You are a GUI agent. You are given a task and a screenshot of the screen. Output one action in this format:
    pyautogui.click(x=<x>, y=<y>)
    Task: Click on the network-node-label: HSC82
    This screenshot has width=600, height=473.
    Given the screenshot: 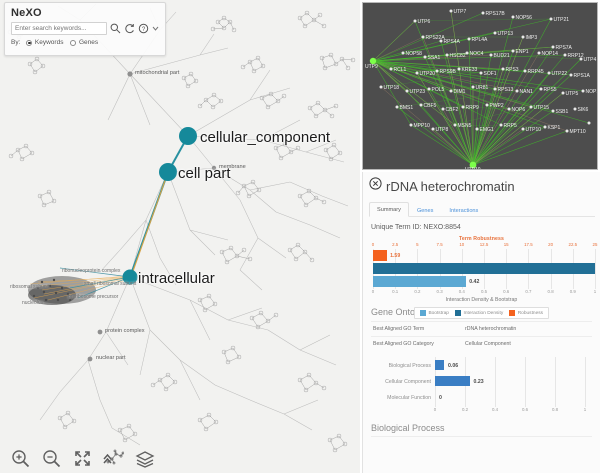 What is the action you would take?
    pyautogui.click(x=458, y=56)
    